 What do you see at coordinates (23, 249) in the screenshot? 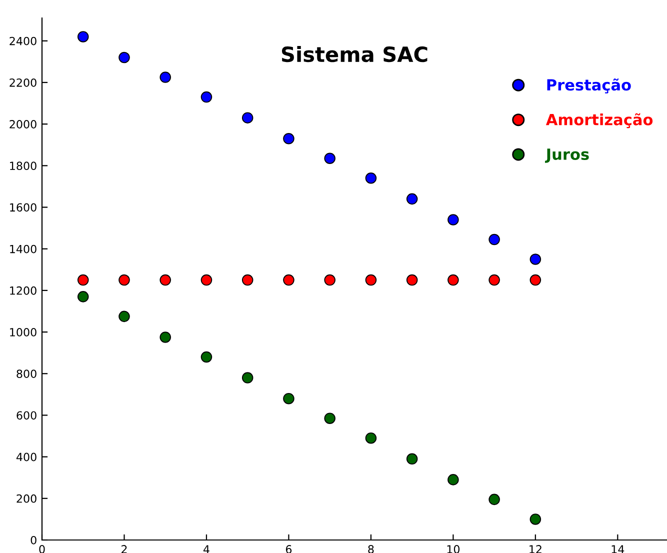
I see `y-tick-label: 1400` at bounding box center [23, 249].